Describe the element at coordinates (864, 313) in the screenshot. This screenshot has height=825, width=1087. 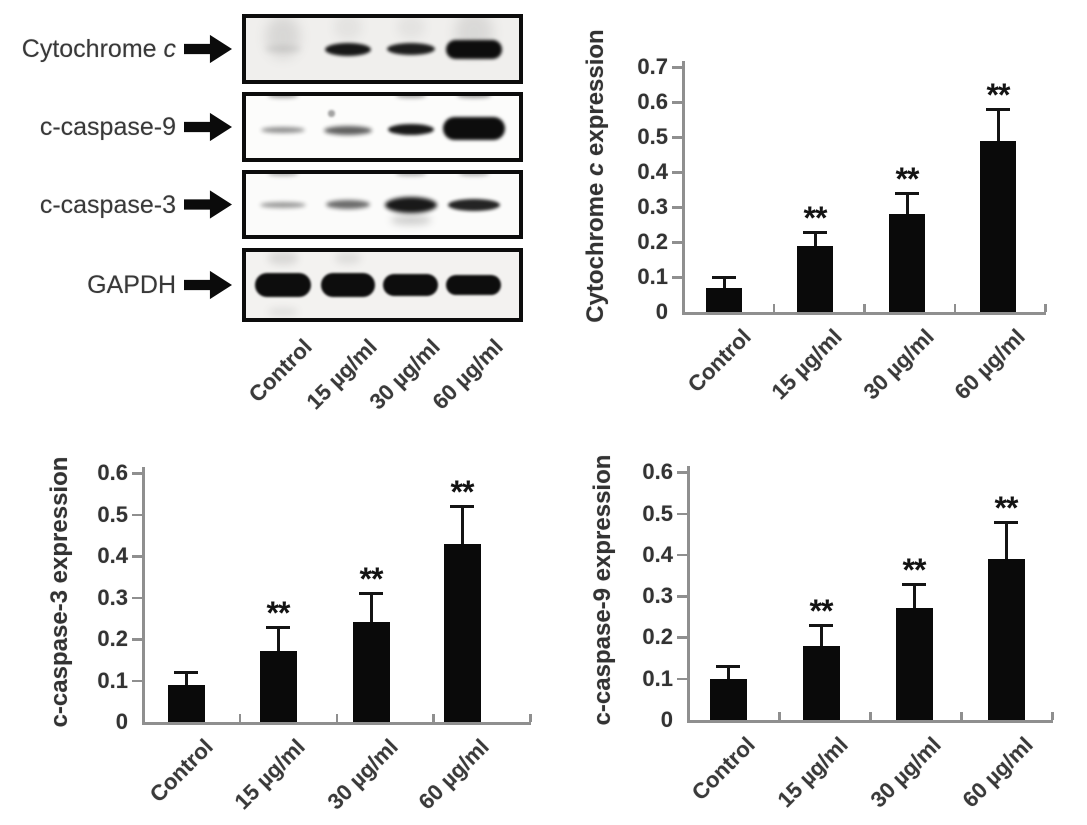
I see `x-axis-line` at that location.